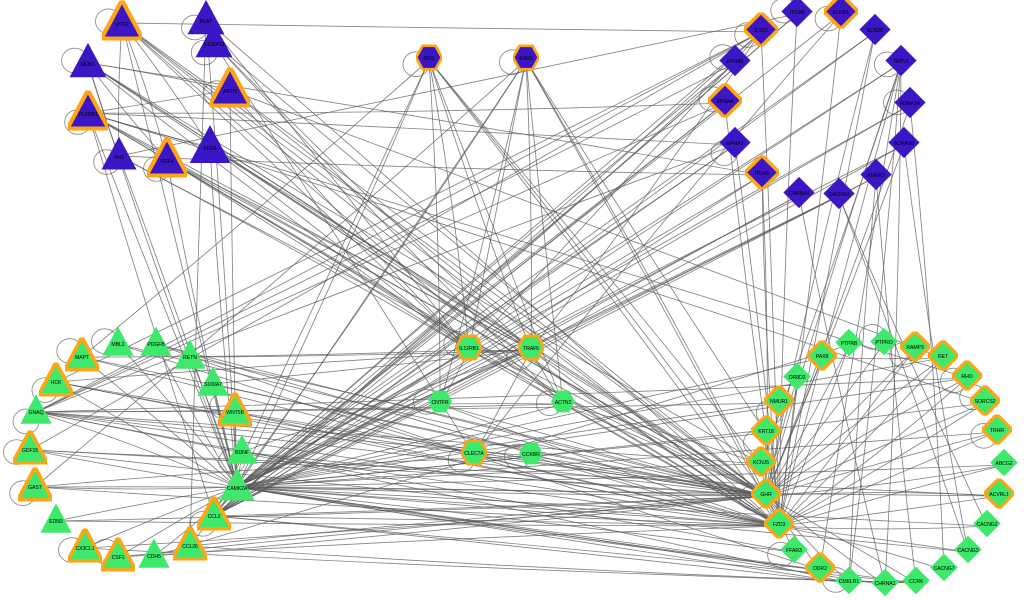  I want to click on graph-node-cx3cl1: CX3CL1, so click(85, 547).